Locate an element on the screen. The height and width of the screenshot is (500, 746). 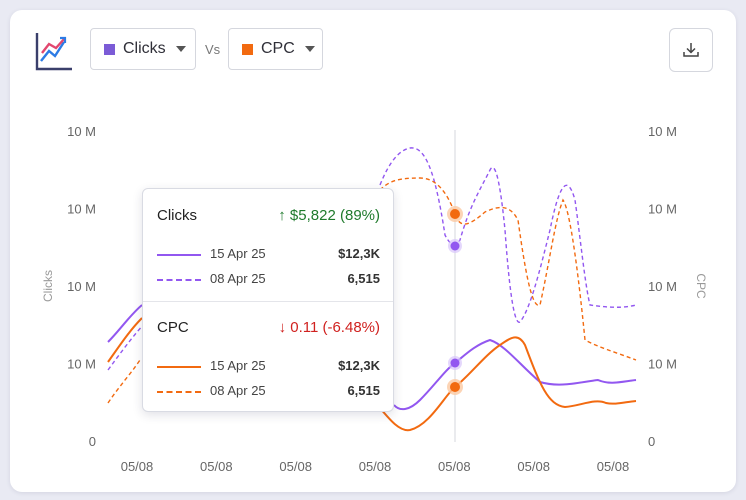
tooltip-cpc-title: CPC is located at coordinates (173, 327).